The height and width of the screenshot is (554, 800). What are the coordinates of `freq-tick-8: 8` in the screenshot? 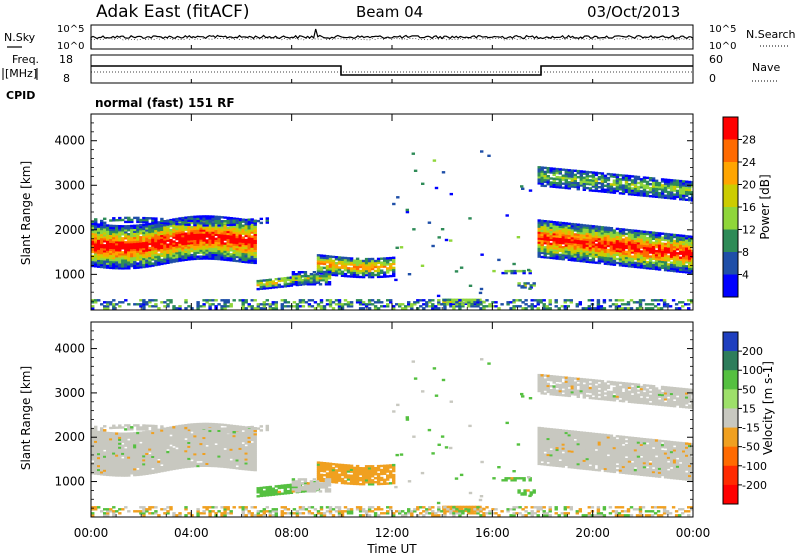 It's located at (66, 78).